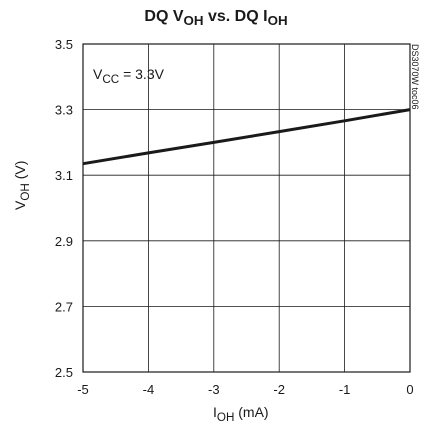 This screenshot has width=432, height=435. What do you see at coordinates (245, 389) in the screenshot?
I see `x-ticks: -5 -4 -3 -2 -1 0` at bounding box center [245, 389].